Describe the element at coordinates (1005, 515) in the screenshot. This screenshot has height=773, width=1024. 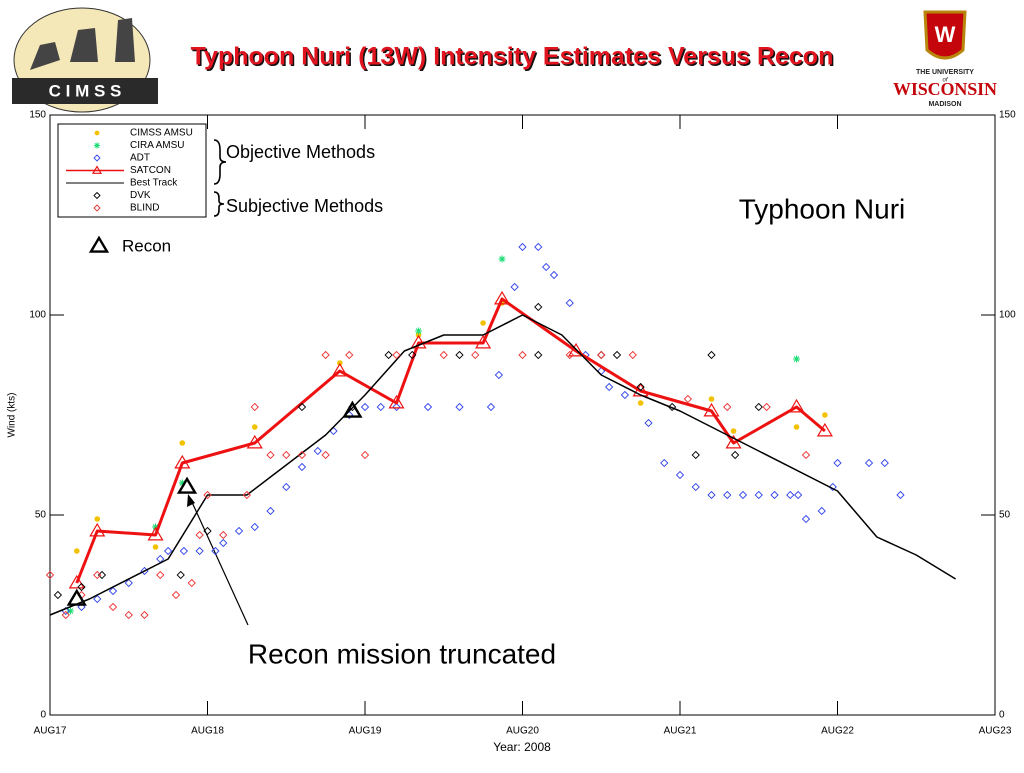
I see `y2-tick-label: 50` at that location.